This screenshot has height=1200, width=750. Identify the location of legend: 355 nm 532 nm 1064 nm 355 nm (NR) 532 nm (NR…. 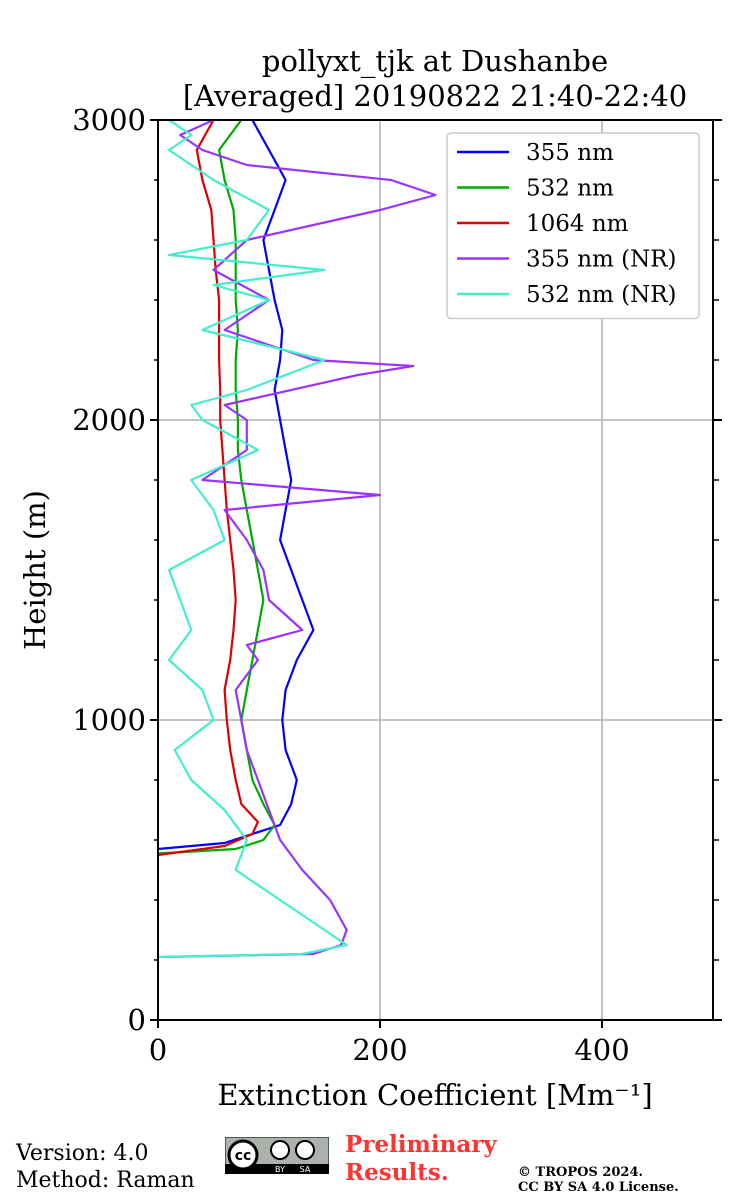
(573, 226).